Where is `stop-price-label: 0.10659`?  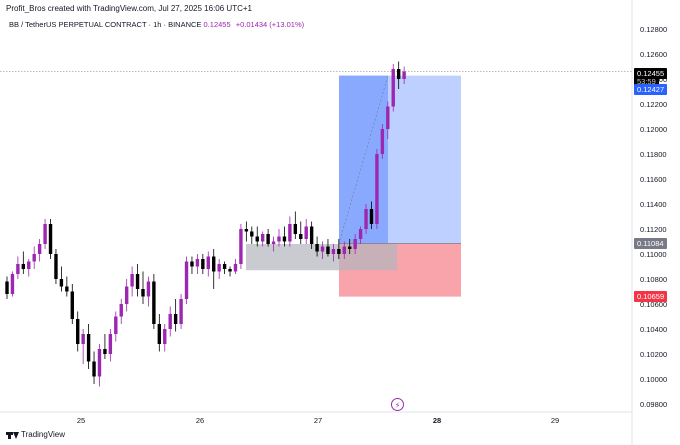
stop-price-label: 0.10659 is located at coordinates (651, 296).